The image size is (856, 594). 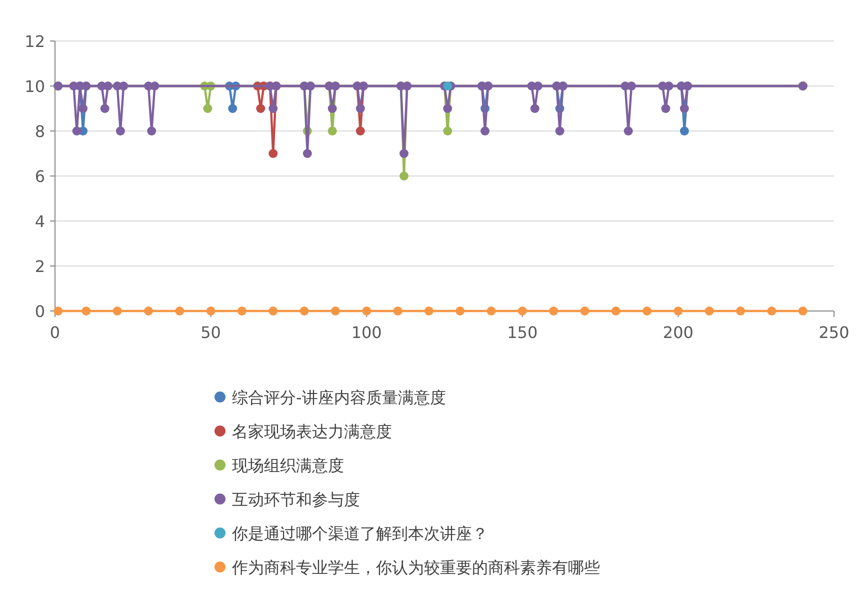 I want to click on y-tick-label: 8, so click(x=39, y=131).